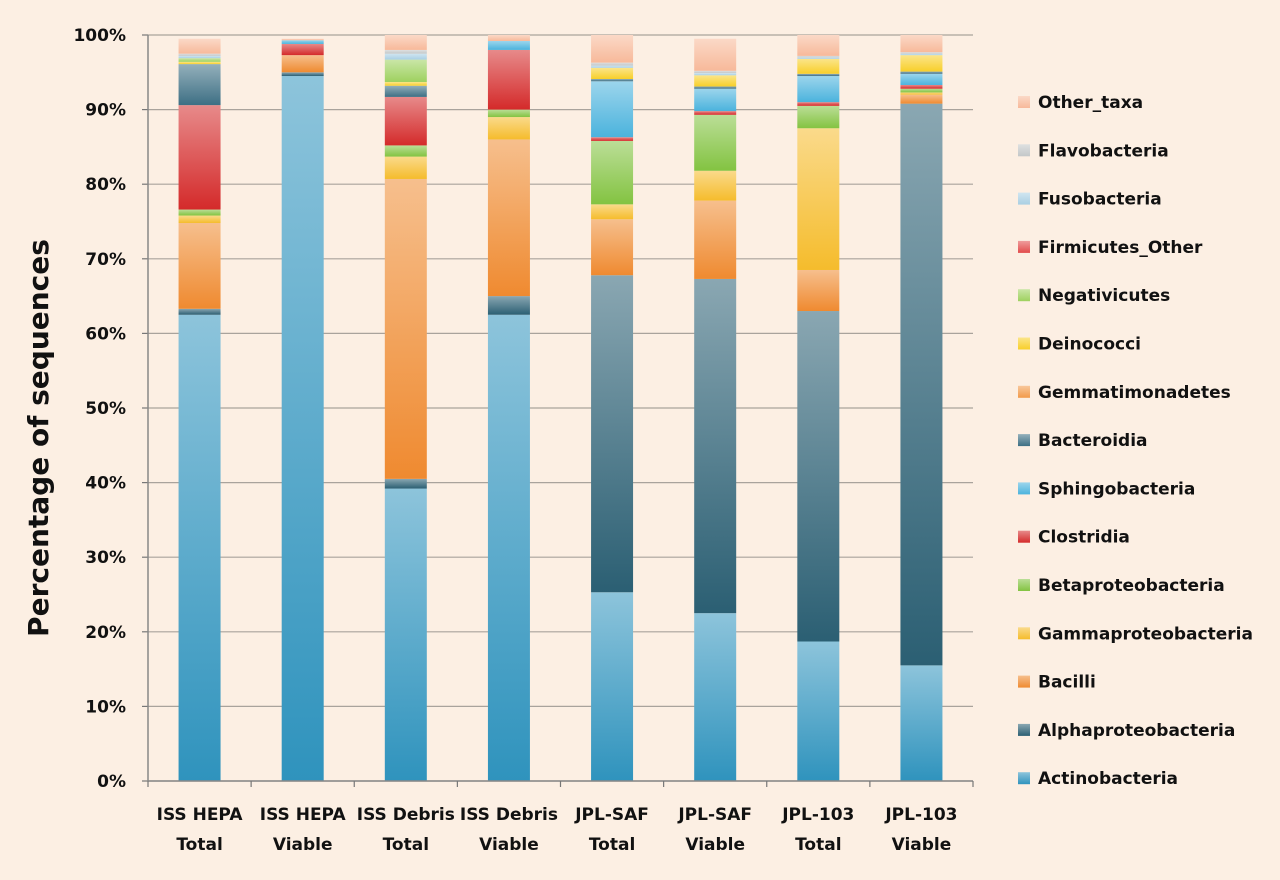 This screenshot has width=1280, height=880. I want to click on legend-item: Bacteroidia, so click(1083, 441).